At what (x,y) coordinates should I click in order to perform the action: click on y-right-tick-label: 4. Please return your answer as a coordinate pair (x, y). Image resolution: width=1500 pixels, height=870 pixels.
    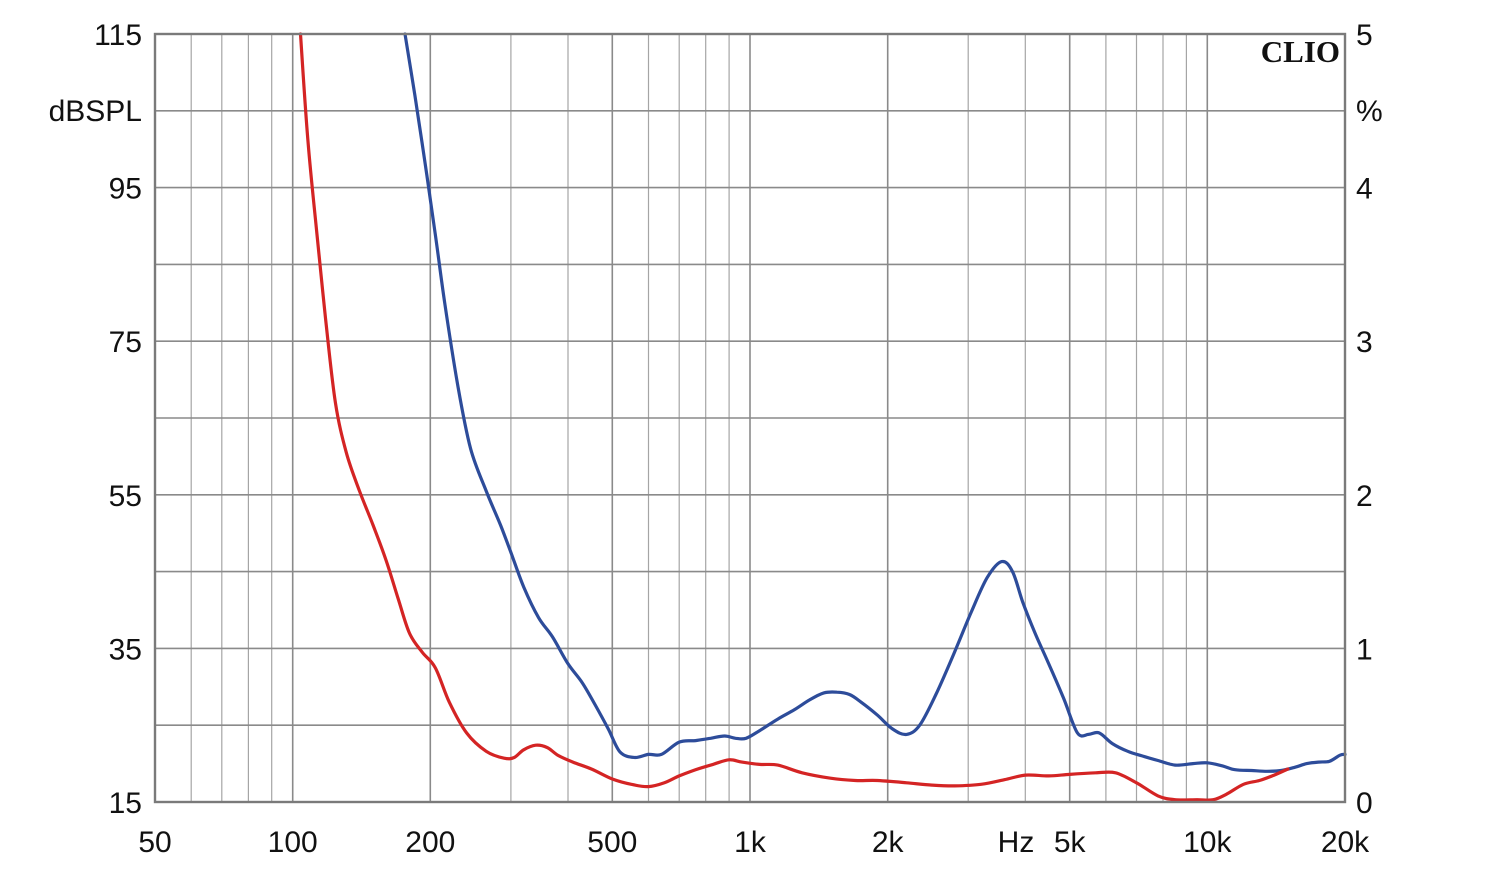
    Looking at the image, I should click on (1364, 189).